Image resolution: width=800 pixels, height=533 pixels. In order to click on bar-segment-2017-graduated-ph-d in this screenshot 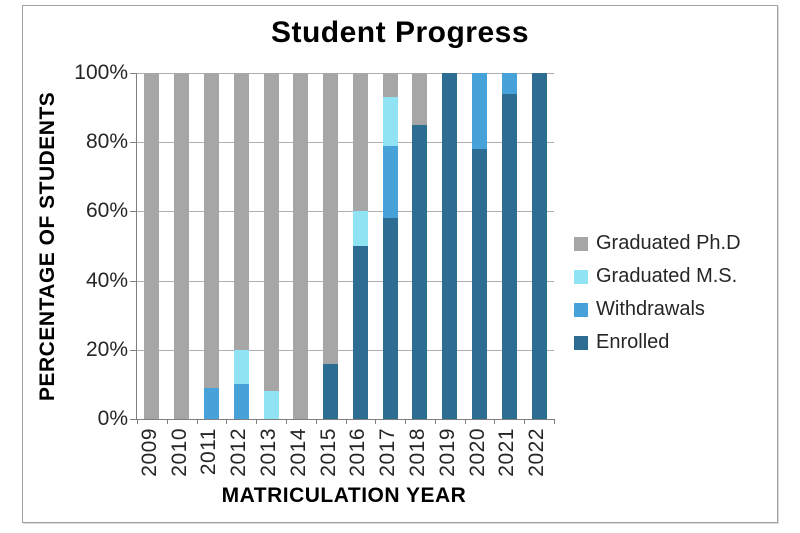, I will do `click(390, 85)`.